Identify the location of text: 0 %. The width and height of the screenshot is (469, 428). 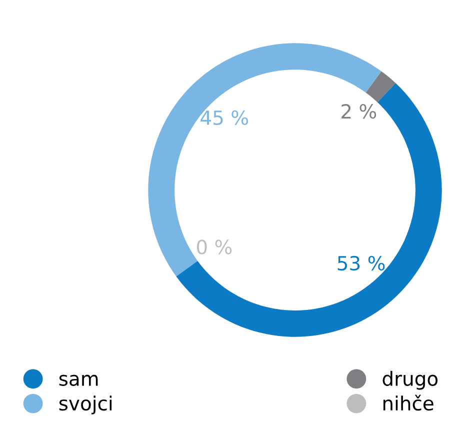
(214, 247).